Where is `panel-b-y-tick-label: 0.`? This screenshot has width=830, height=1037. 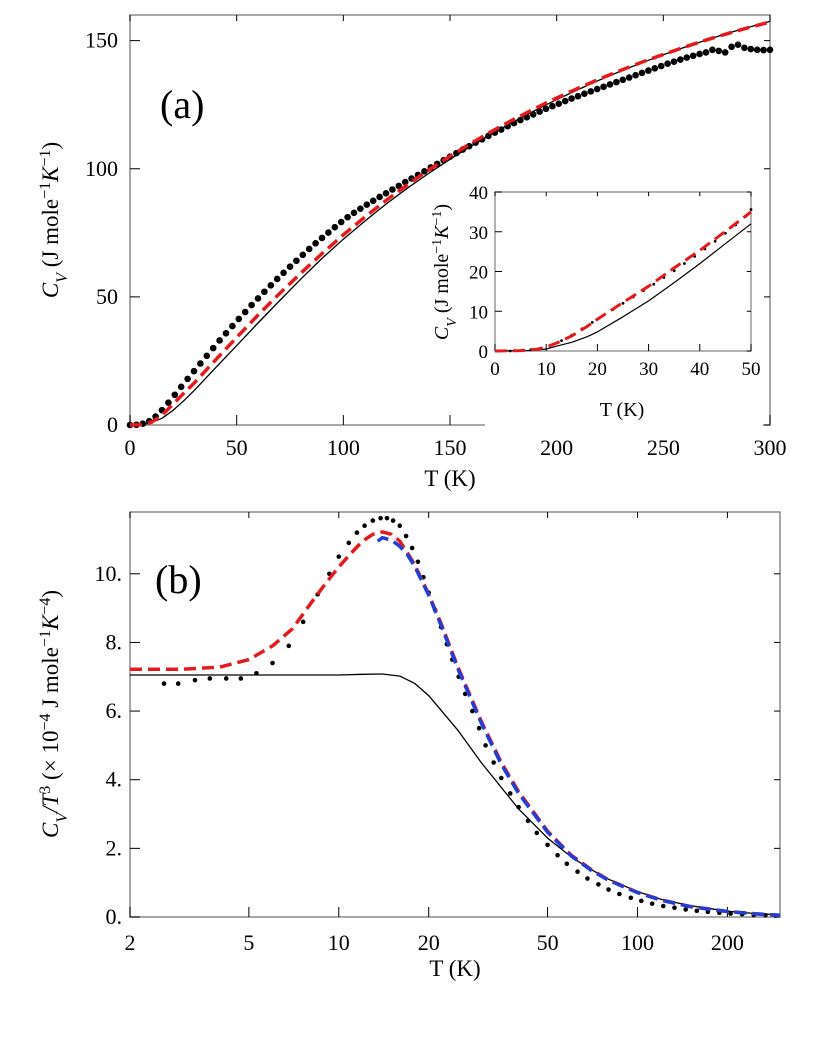 panel-b-y-tick-label: 0. is located at coordinates (114, 916).